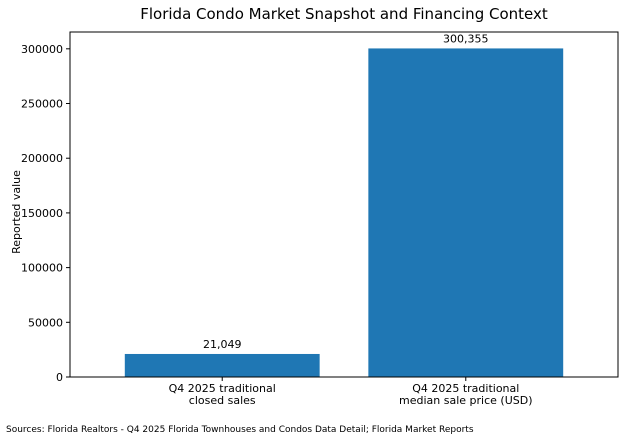  I want to click on data-label: 300,355, so click(466, 38).